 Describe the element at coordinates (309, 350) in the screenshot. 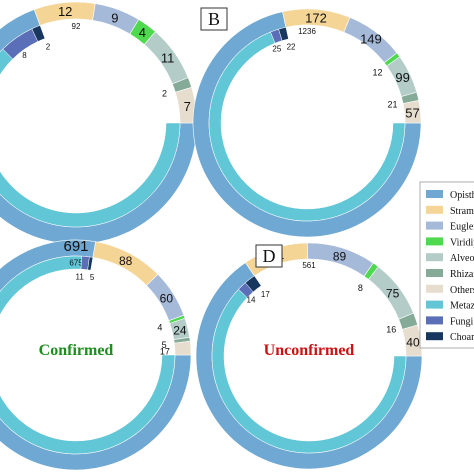

I see `center-label: Unconfirmed` at that location.